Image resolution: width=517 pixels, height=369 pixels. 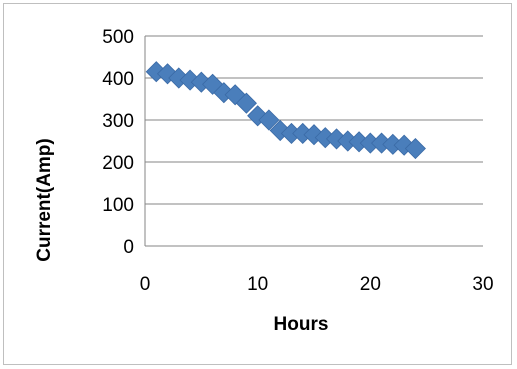 What do you see at coordinates (118, 205) in the screenshot?
I see `y-tick-label: 100` at bounding box center [118, 205].